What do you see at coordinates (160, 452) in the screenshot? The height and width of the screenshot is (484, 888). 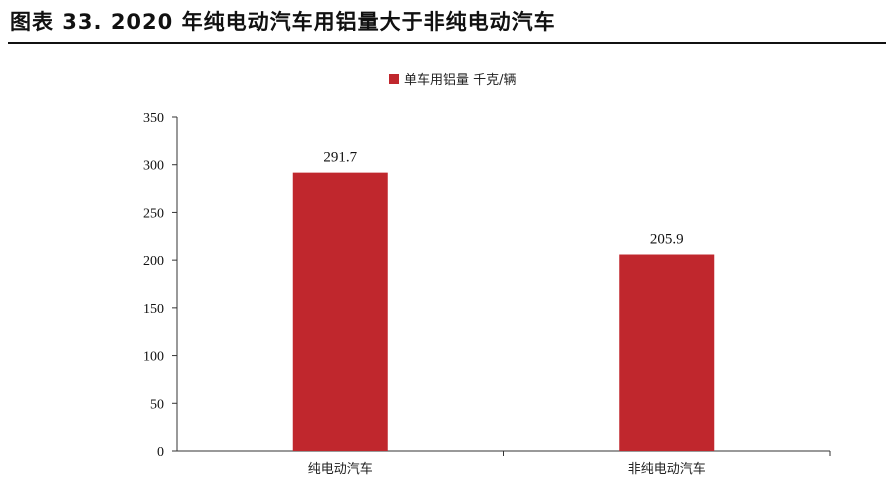 I see `y-tick-label: 0` at bounding box center [160, 452].